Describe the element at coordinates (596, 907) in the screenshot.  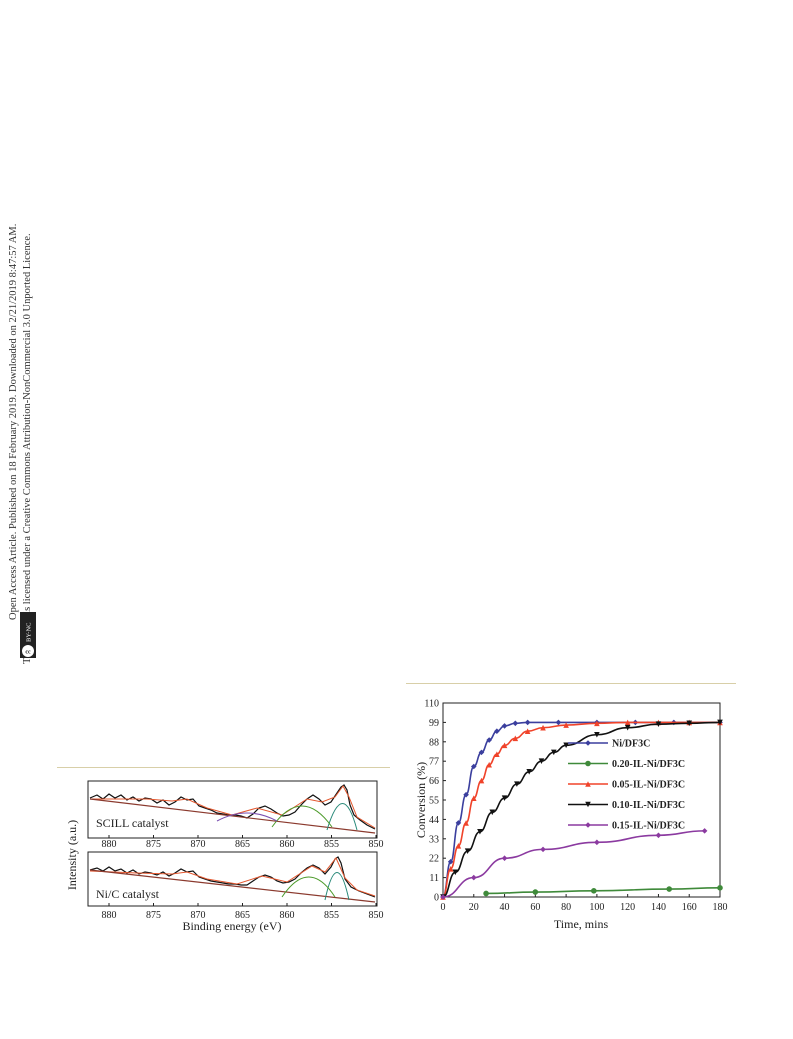
I see `x-tick-label: 100` at that location.